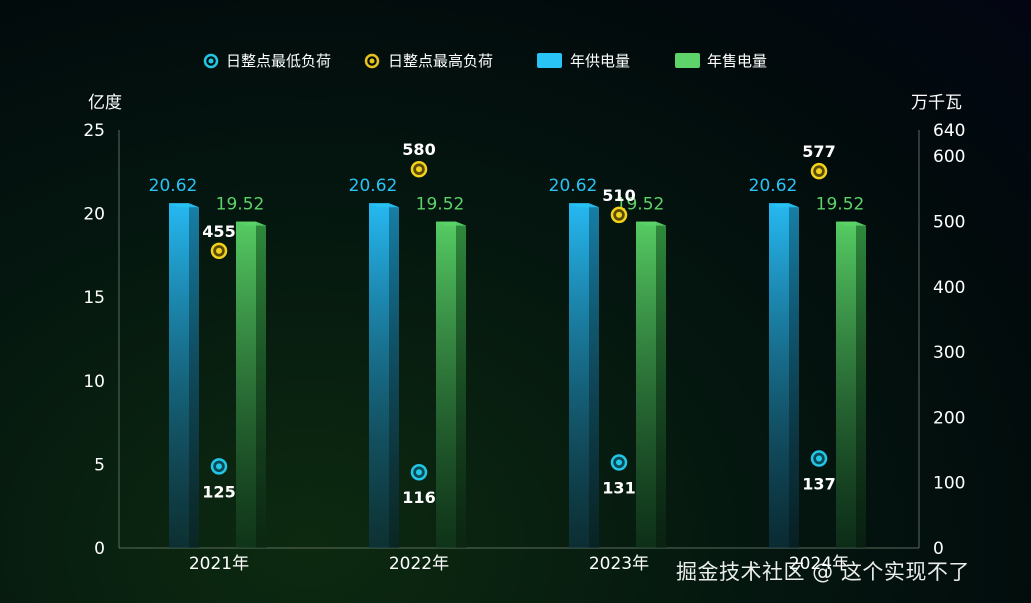 This screenshot has height=603, width=1031. Describe the element at coordinates (419, 564) in the screenshot. I see `x-tick-label: 2022年` at that location.